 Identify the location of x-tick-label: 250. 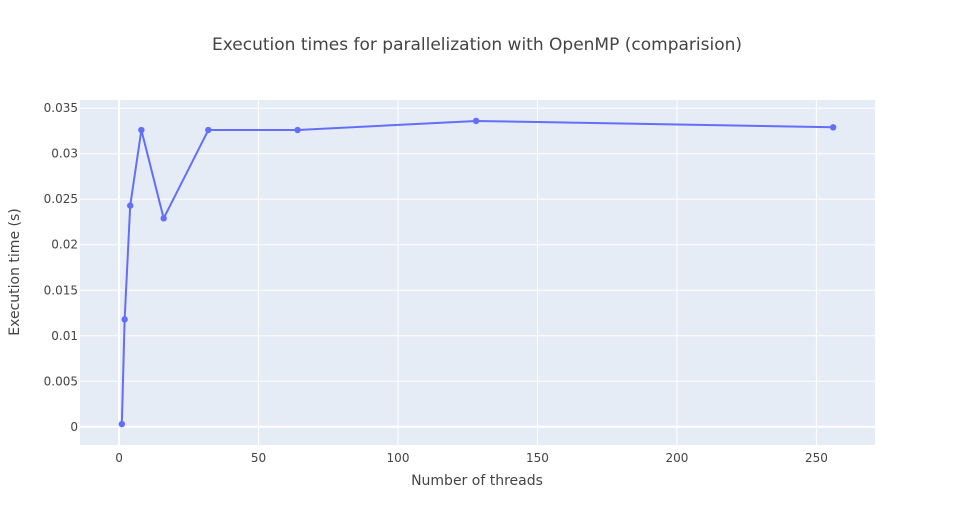
(816, 458).